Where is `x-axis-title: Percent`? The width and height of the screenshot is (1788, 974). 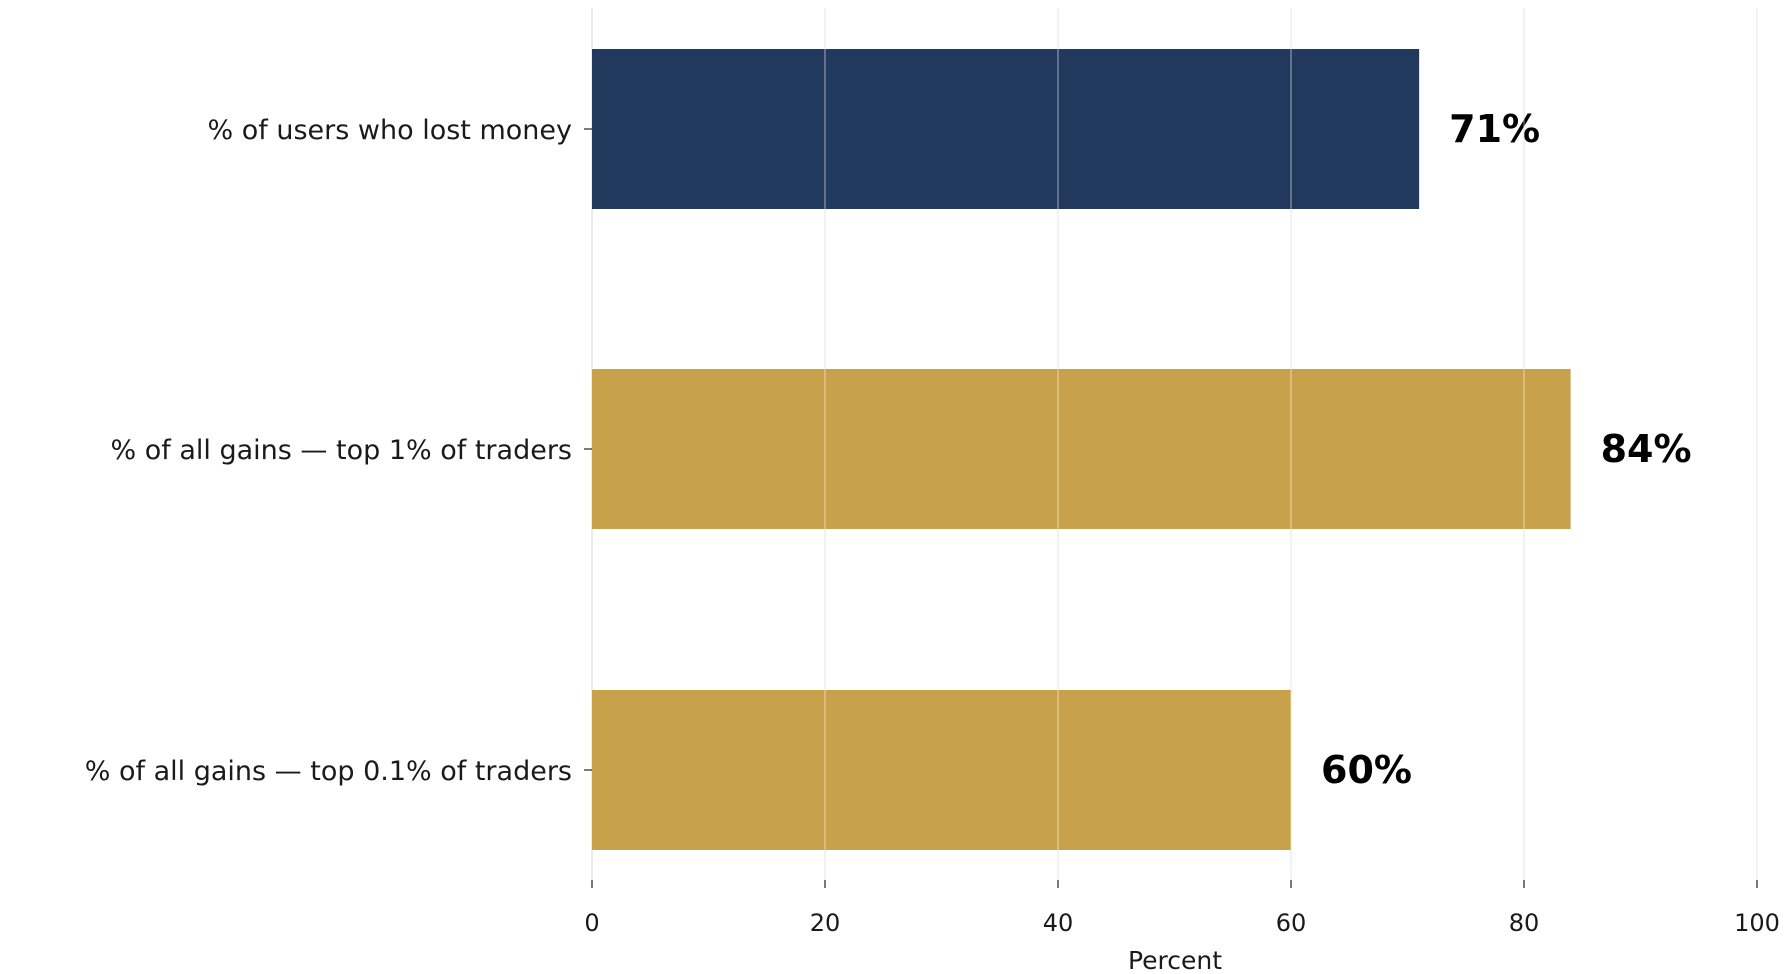 x-axis-title: Percent is located at coordinates (1175, 960).